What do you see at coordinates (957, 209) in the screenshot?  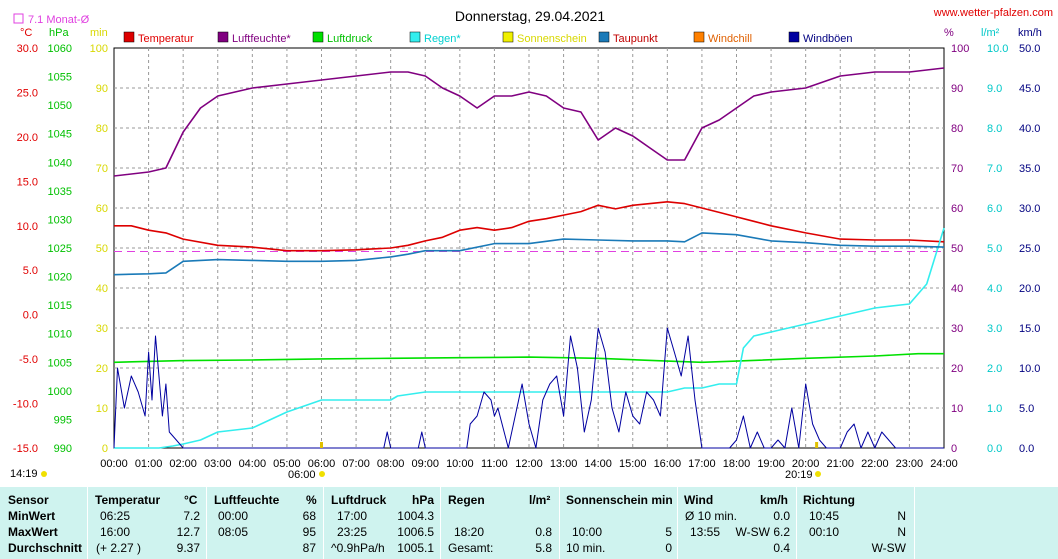 I see `y-tick-label: 60` at bounding box center [957, 209].